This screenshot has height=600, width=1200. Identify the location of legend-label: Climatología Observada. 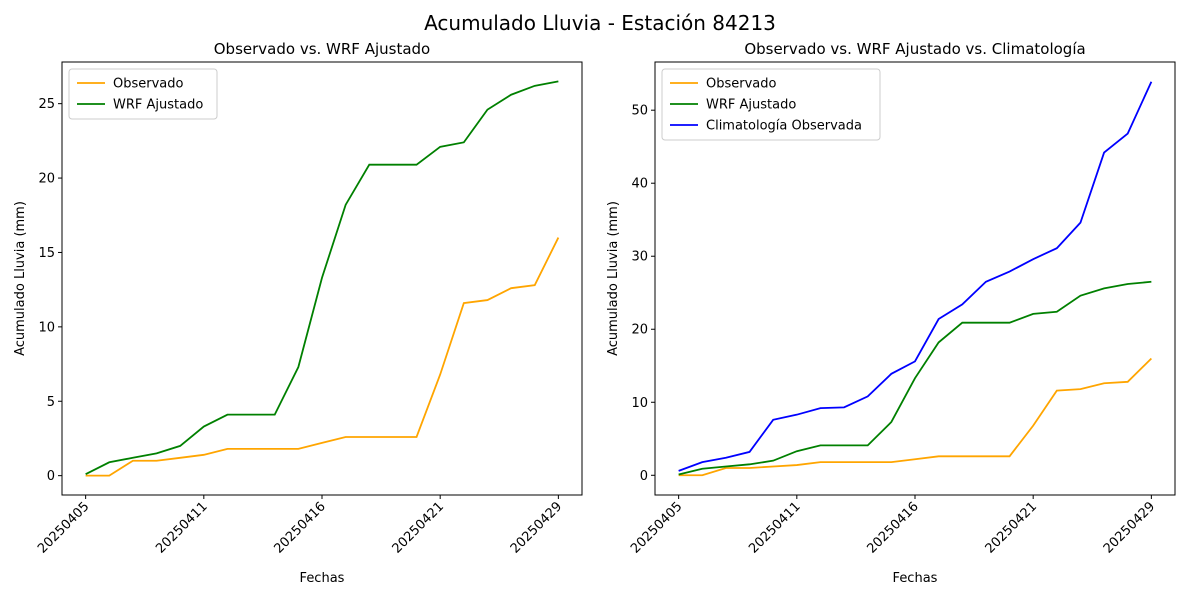
(784, 126).